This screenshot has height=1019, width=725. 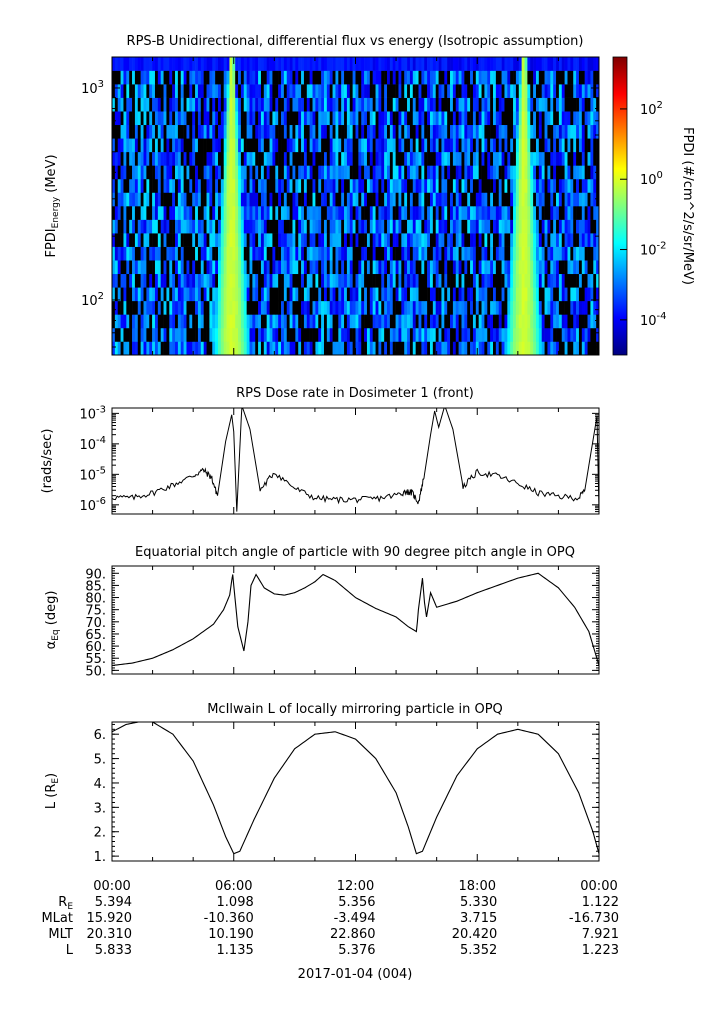 What do you see at coordinates (355, 788) in the screenshot?
I see `mcilwain-l-series-line` at bounding box center [355, 788].